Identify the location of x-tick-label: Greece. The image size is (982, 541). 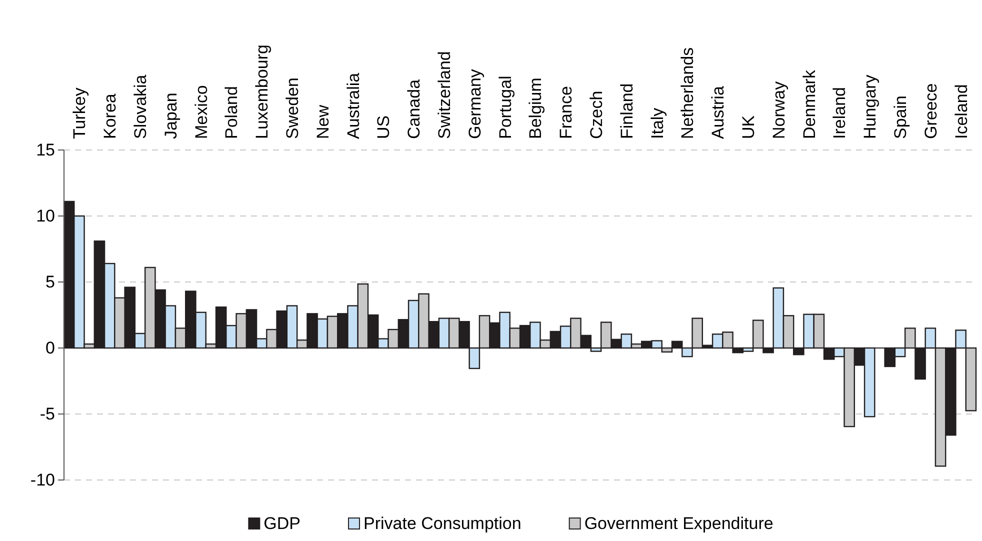
(930, 111).